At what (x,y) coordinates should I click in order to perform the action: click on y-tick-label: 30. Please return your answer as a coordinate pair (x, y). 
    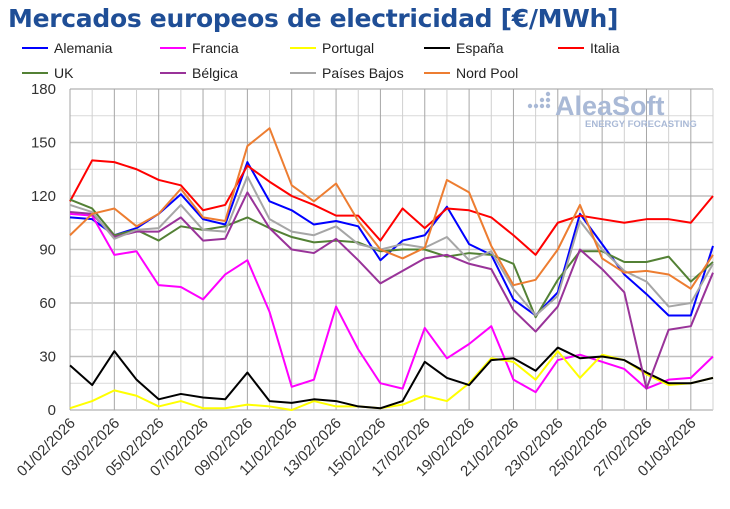
    Looking at the image, I should click on (47, 357).